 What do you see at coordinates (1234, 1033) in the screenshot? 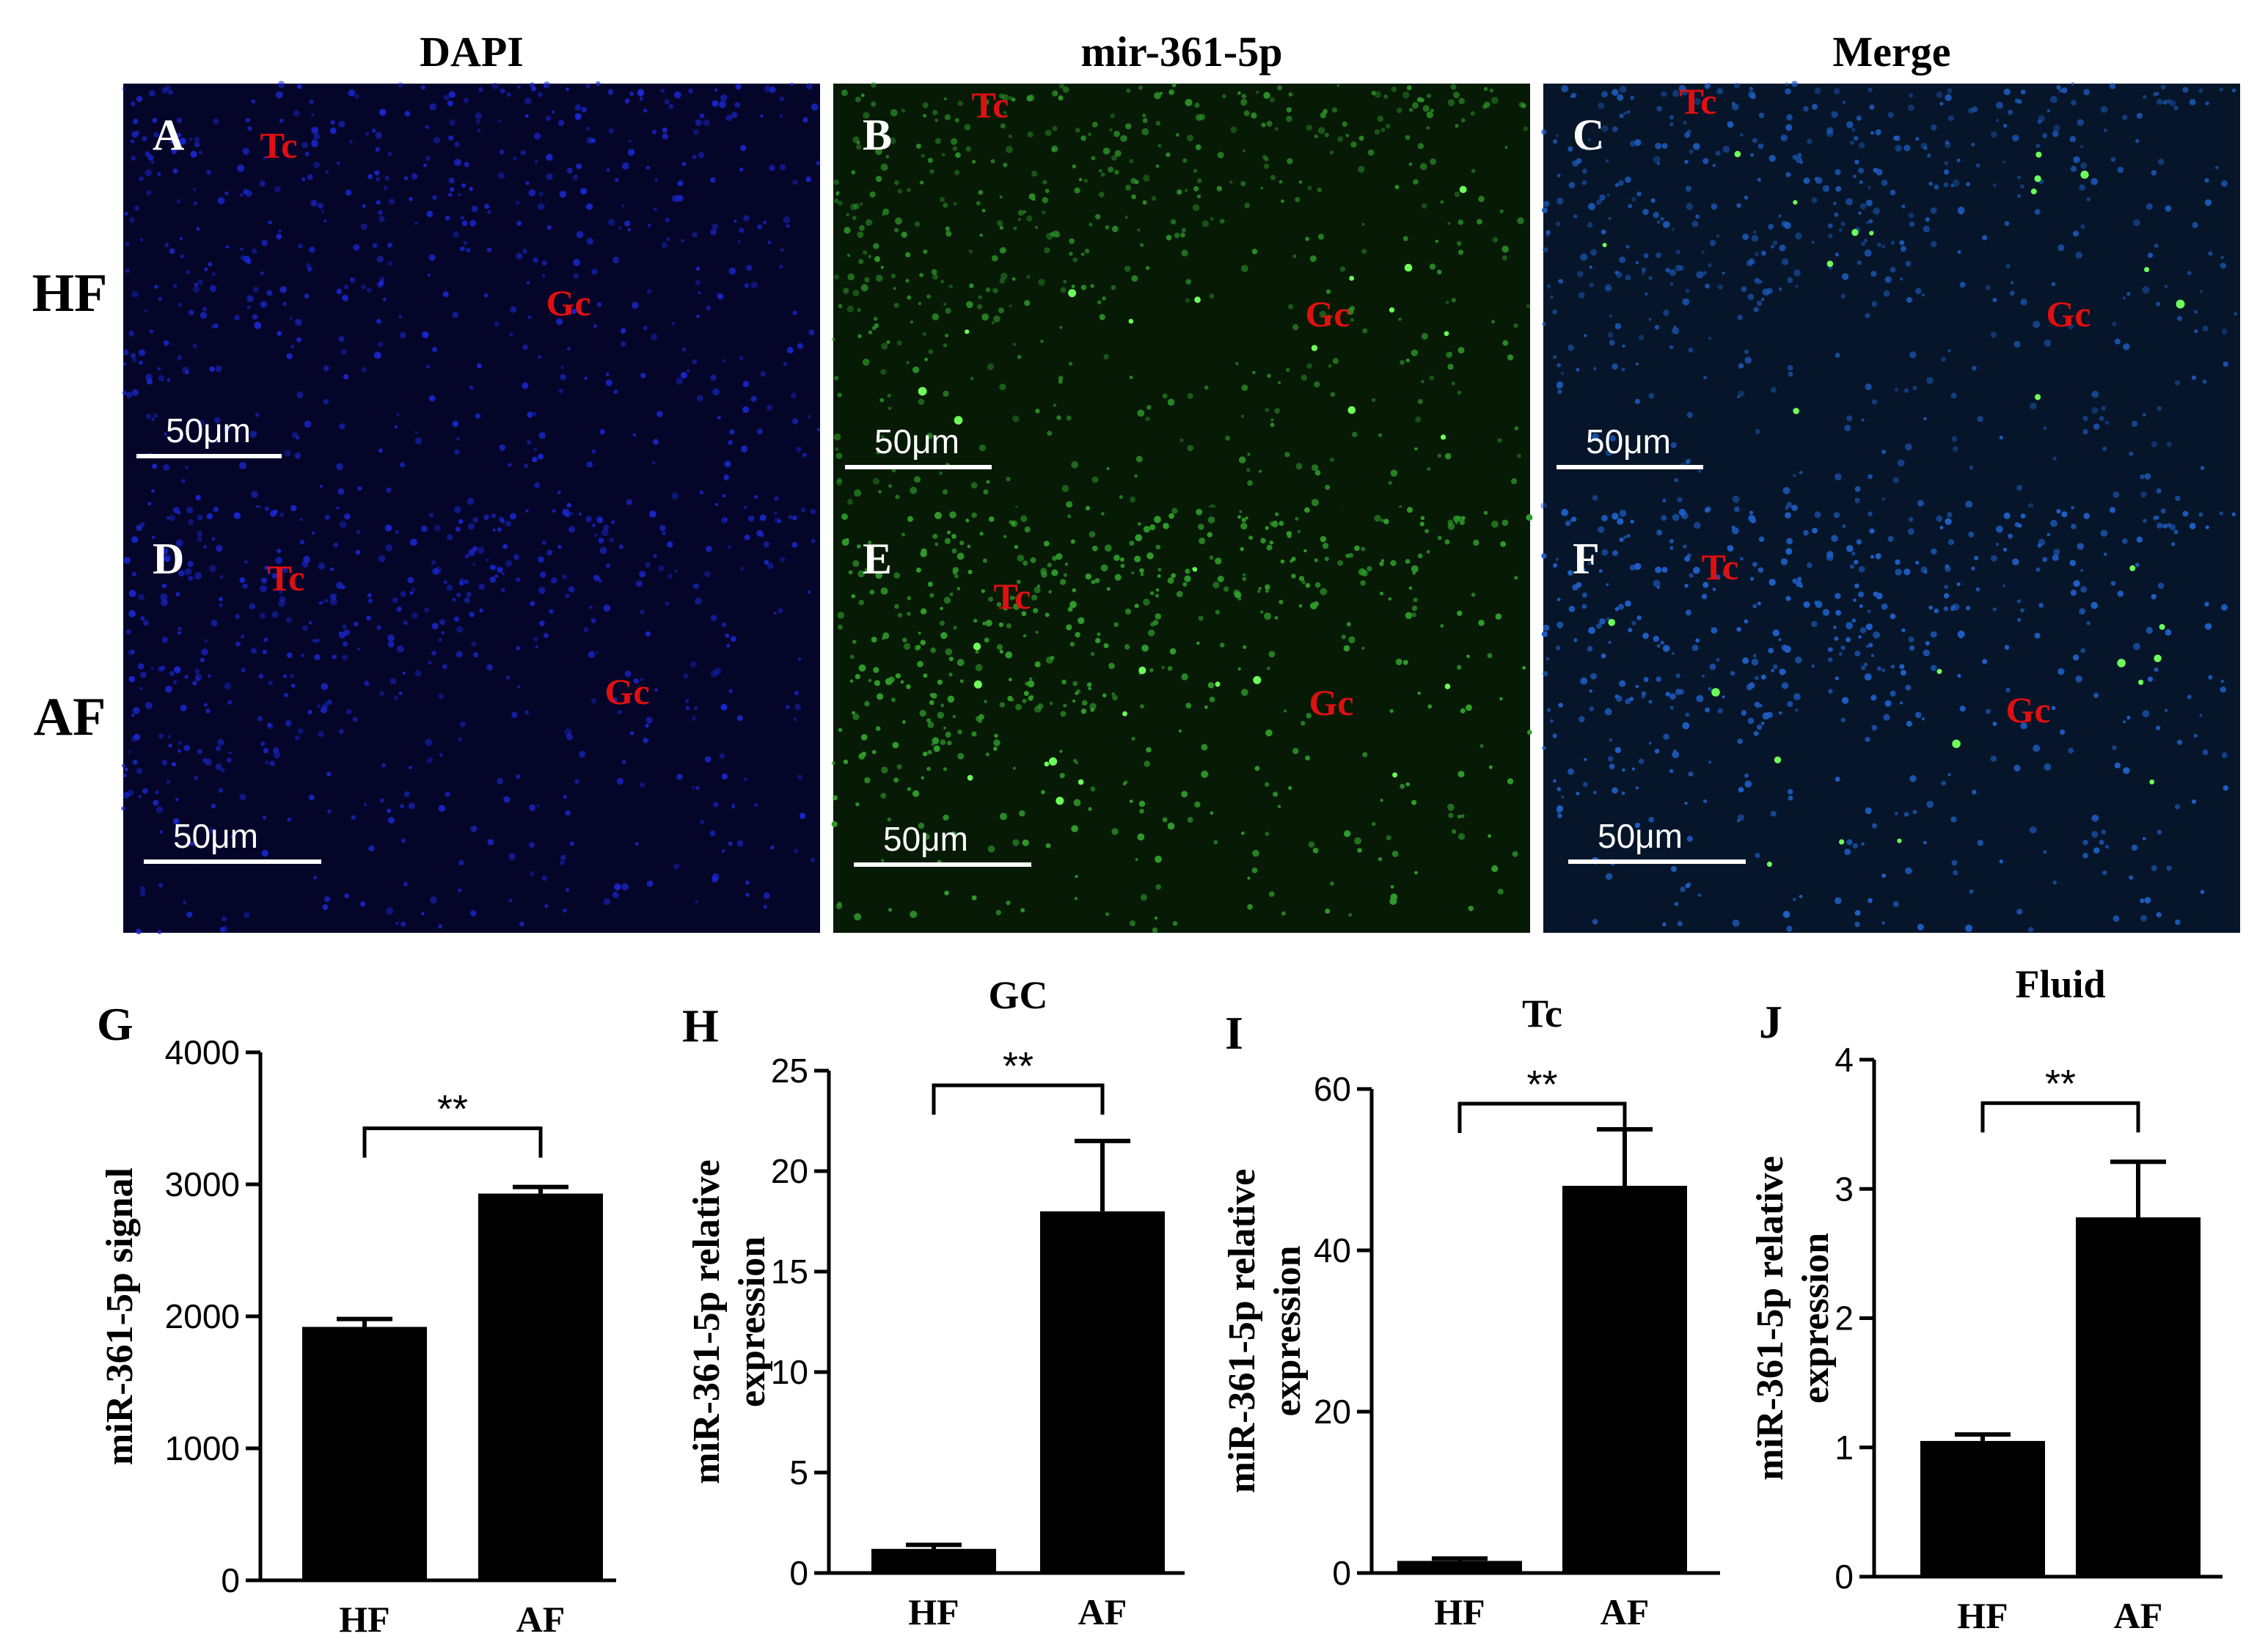
I see `chart-panel-letter: I` at bounding box center [1234, 1033].